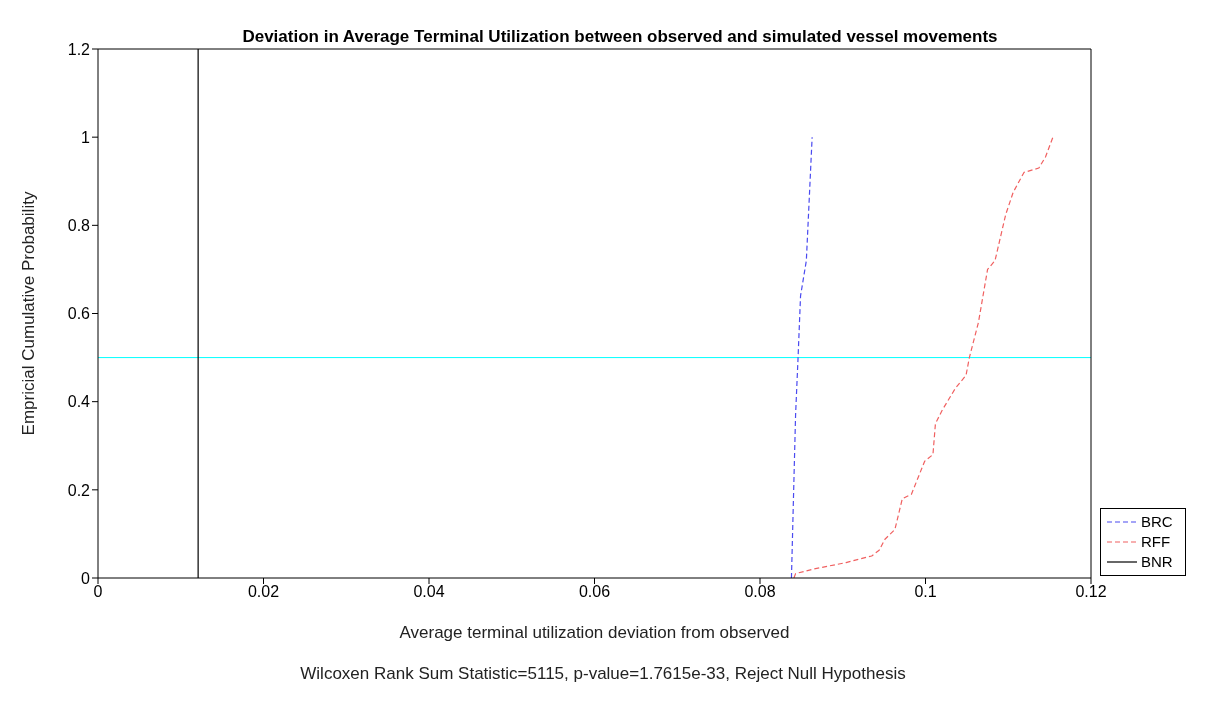 The width and height of the screenshot is (1205, 728). I want to click on x-tick-label: 0.02, so click(263, 592).